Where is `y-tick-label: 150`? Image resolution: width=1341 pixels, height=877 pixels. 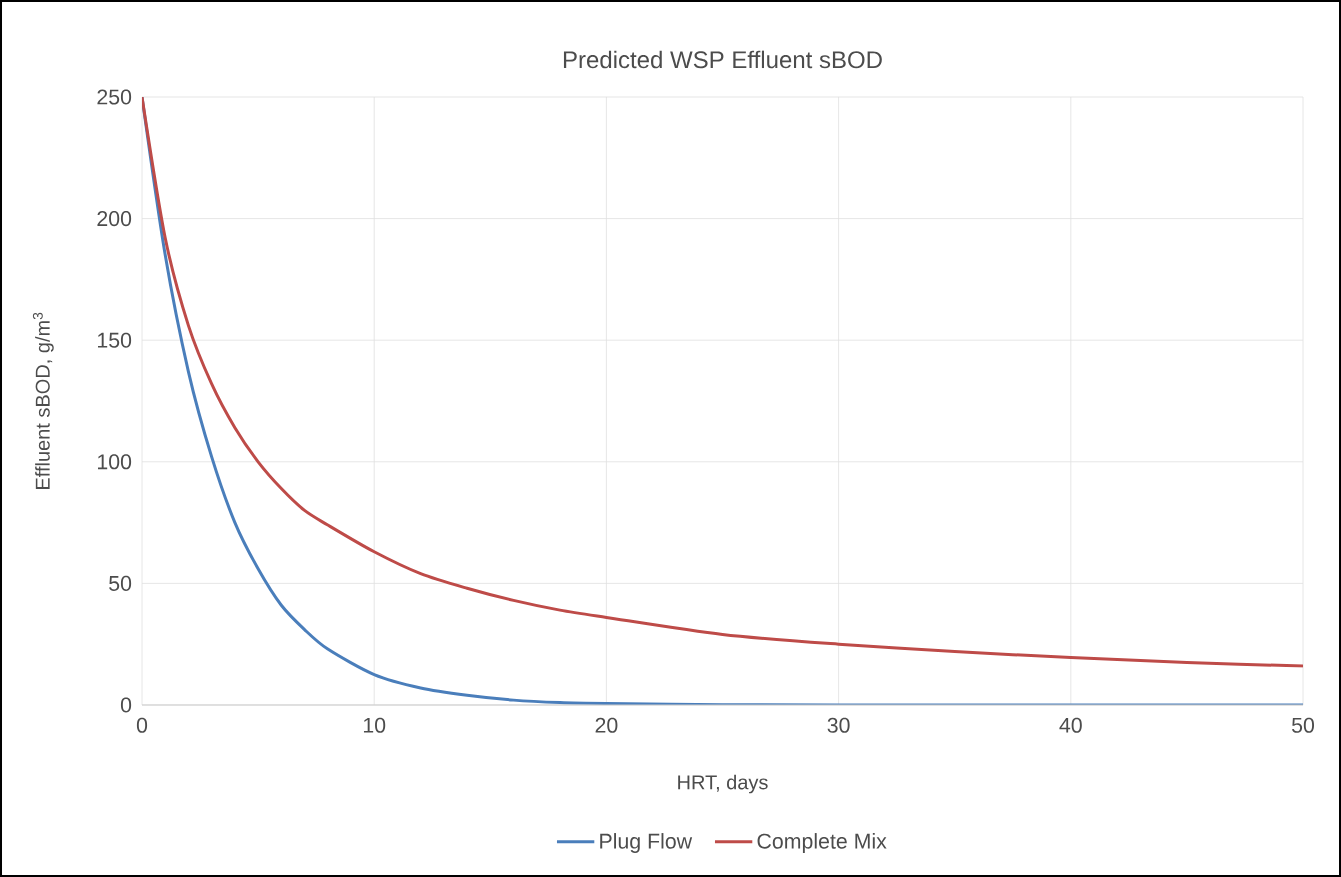
y-tick-label: 150 is located at coordinates (115, 340).